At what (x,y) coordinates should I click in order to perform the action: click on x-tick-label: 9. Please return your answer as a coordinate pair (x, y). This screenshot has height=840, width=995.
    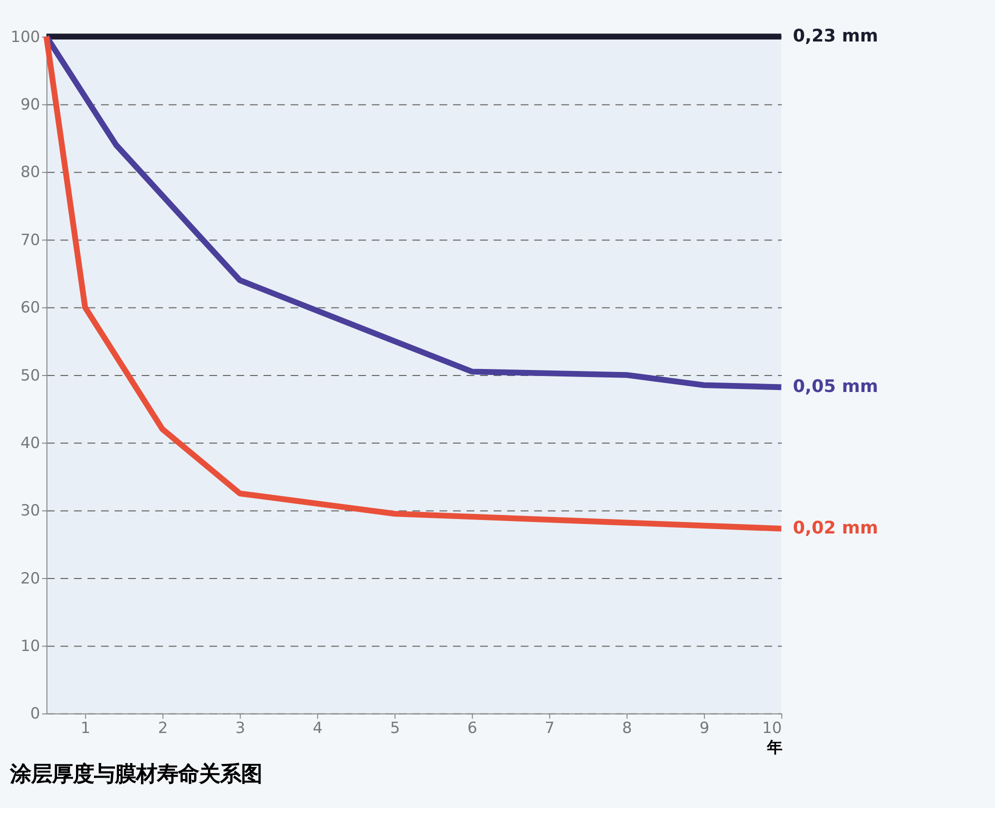
    Looking at the image, I should click on (705, 728).